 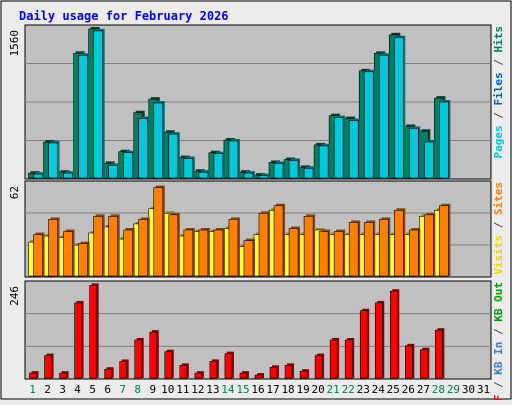 What do you see at coordinates (498, 358) in the screenshot?
I see `legend-segment: KB In` at bounding box center [498, 358].